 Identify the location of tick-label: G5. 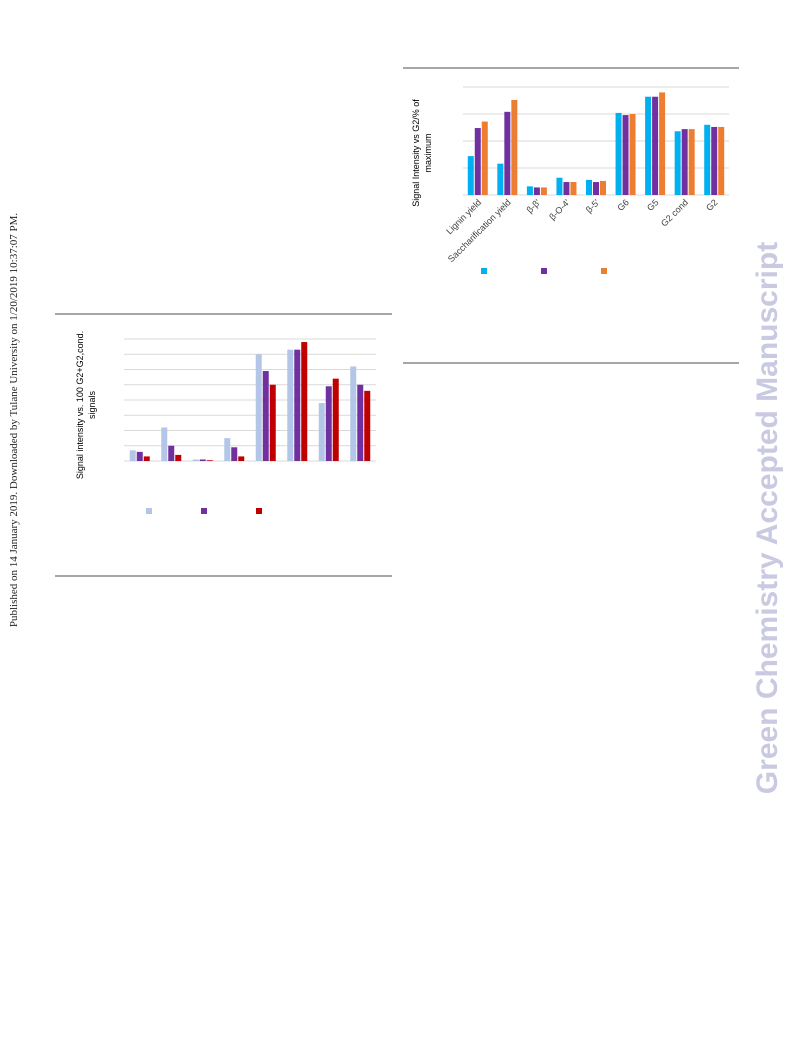
(653, 205).